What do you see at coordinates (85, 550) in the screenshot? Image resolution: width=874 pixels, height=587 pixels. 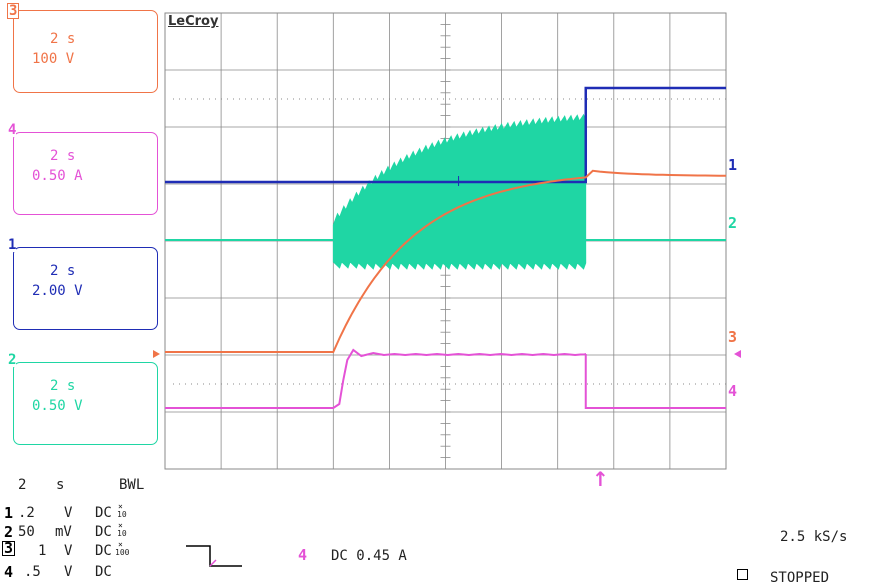 I see `channel-setting-row: 3 1 V DC × 100` at bounding box center [85, 550].